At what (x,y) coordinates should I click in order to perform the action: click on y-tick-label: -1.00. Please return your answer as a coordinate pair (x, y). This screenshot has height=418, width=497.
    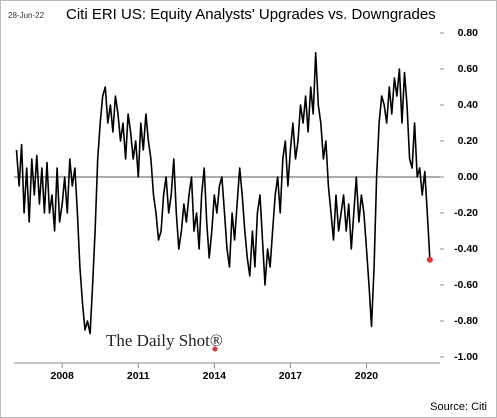
    Looking at the image, I should click on (466, 357).